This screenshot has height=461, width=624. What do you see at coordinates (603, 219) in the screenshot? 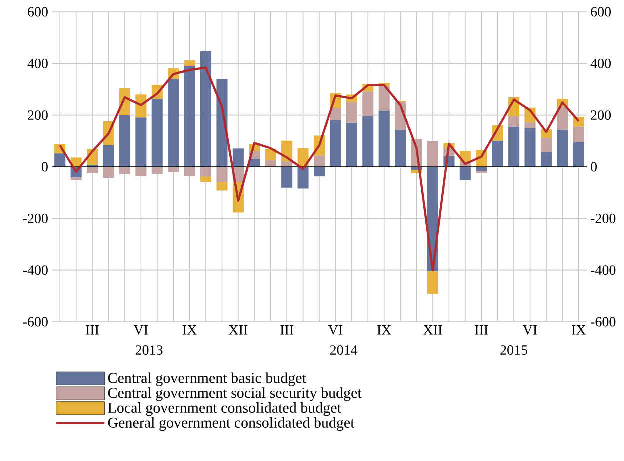
I see `y2-tick-label: -200` at bounding box center [603, 219].